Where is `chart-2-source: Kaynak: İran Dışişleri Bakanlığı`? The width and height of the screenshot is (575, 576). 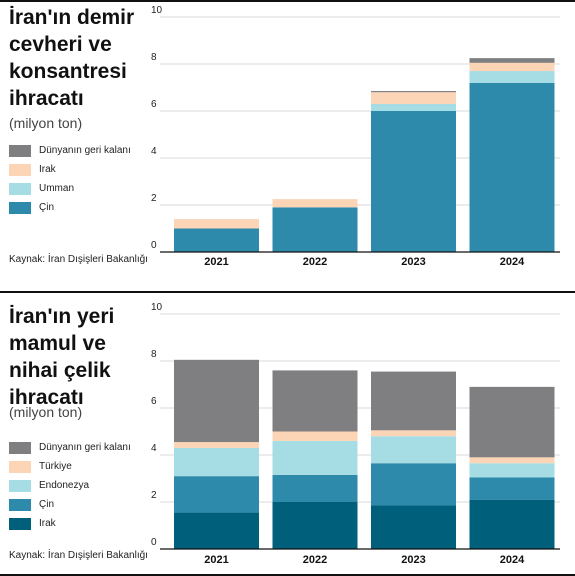
chart-2-source: Kaynak: İran Dışişleri Bakanlığı is located at coordinates (78, 555).